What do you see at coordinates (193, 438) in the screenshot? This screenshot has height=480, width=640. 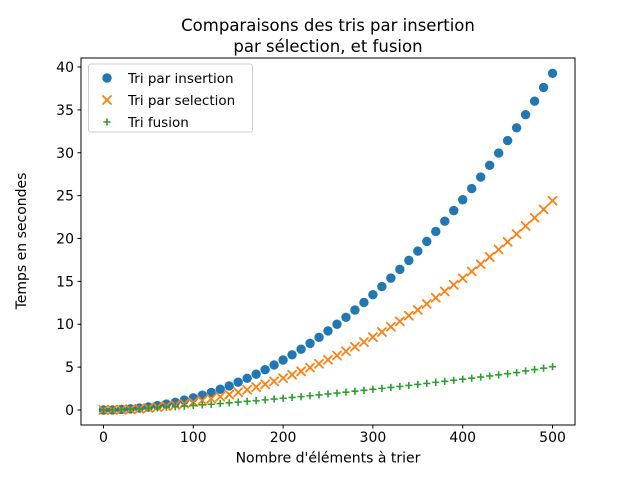 I see `x-tick-label: 100` at bounding box center [193, 438].